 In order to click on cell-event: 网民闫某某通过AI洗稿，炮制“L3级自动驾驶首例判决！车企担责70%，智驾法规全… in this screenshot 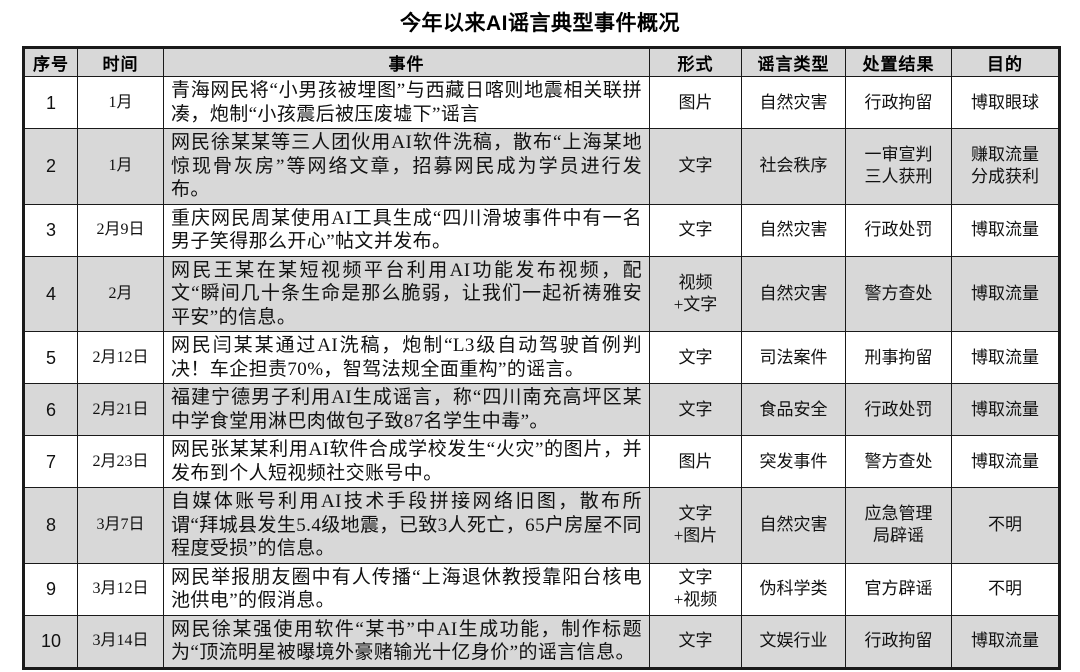, I will do `click(406, 357)`.